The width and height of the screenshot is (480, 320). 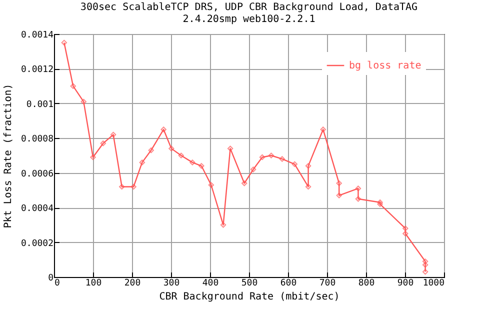 I want to click on x-tick-label: 900, so click(x=405, y=283).